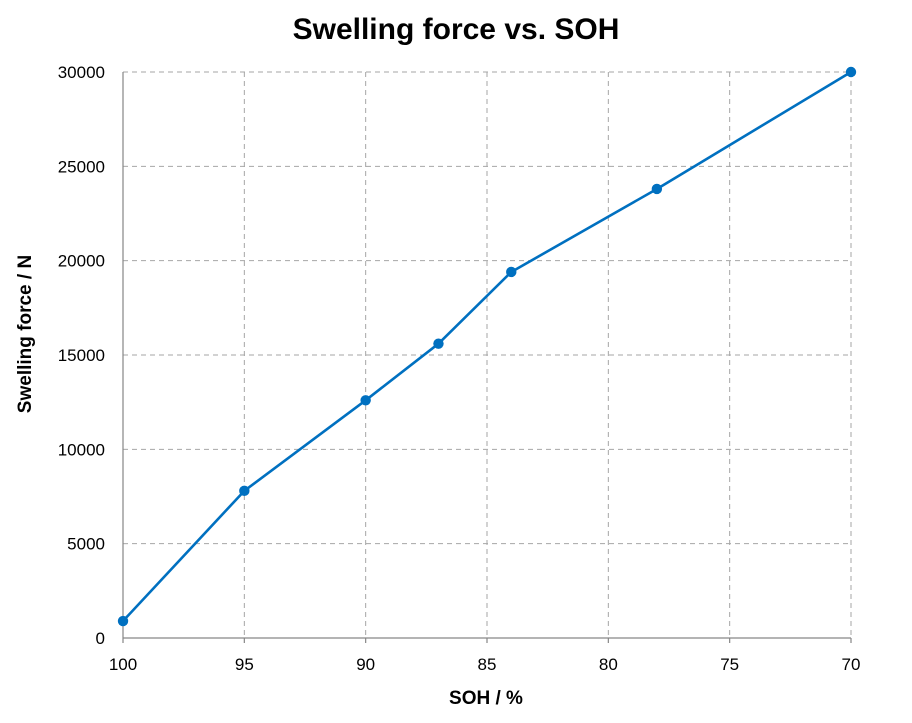  Describe the element at coordinates (86, 544) in the screenshot. I see `y-tick-label: 5000` at that location.